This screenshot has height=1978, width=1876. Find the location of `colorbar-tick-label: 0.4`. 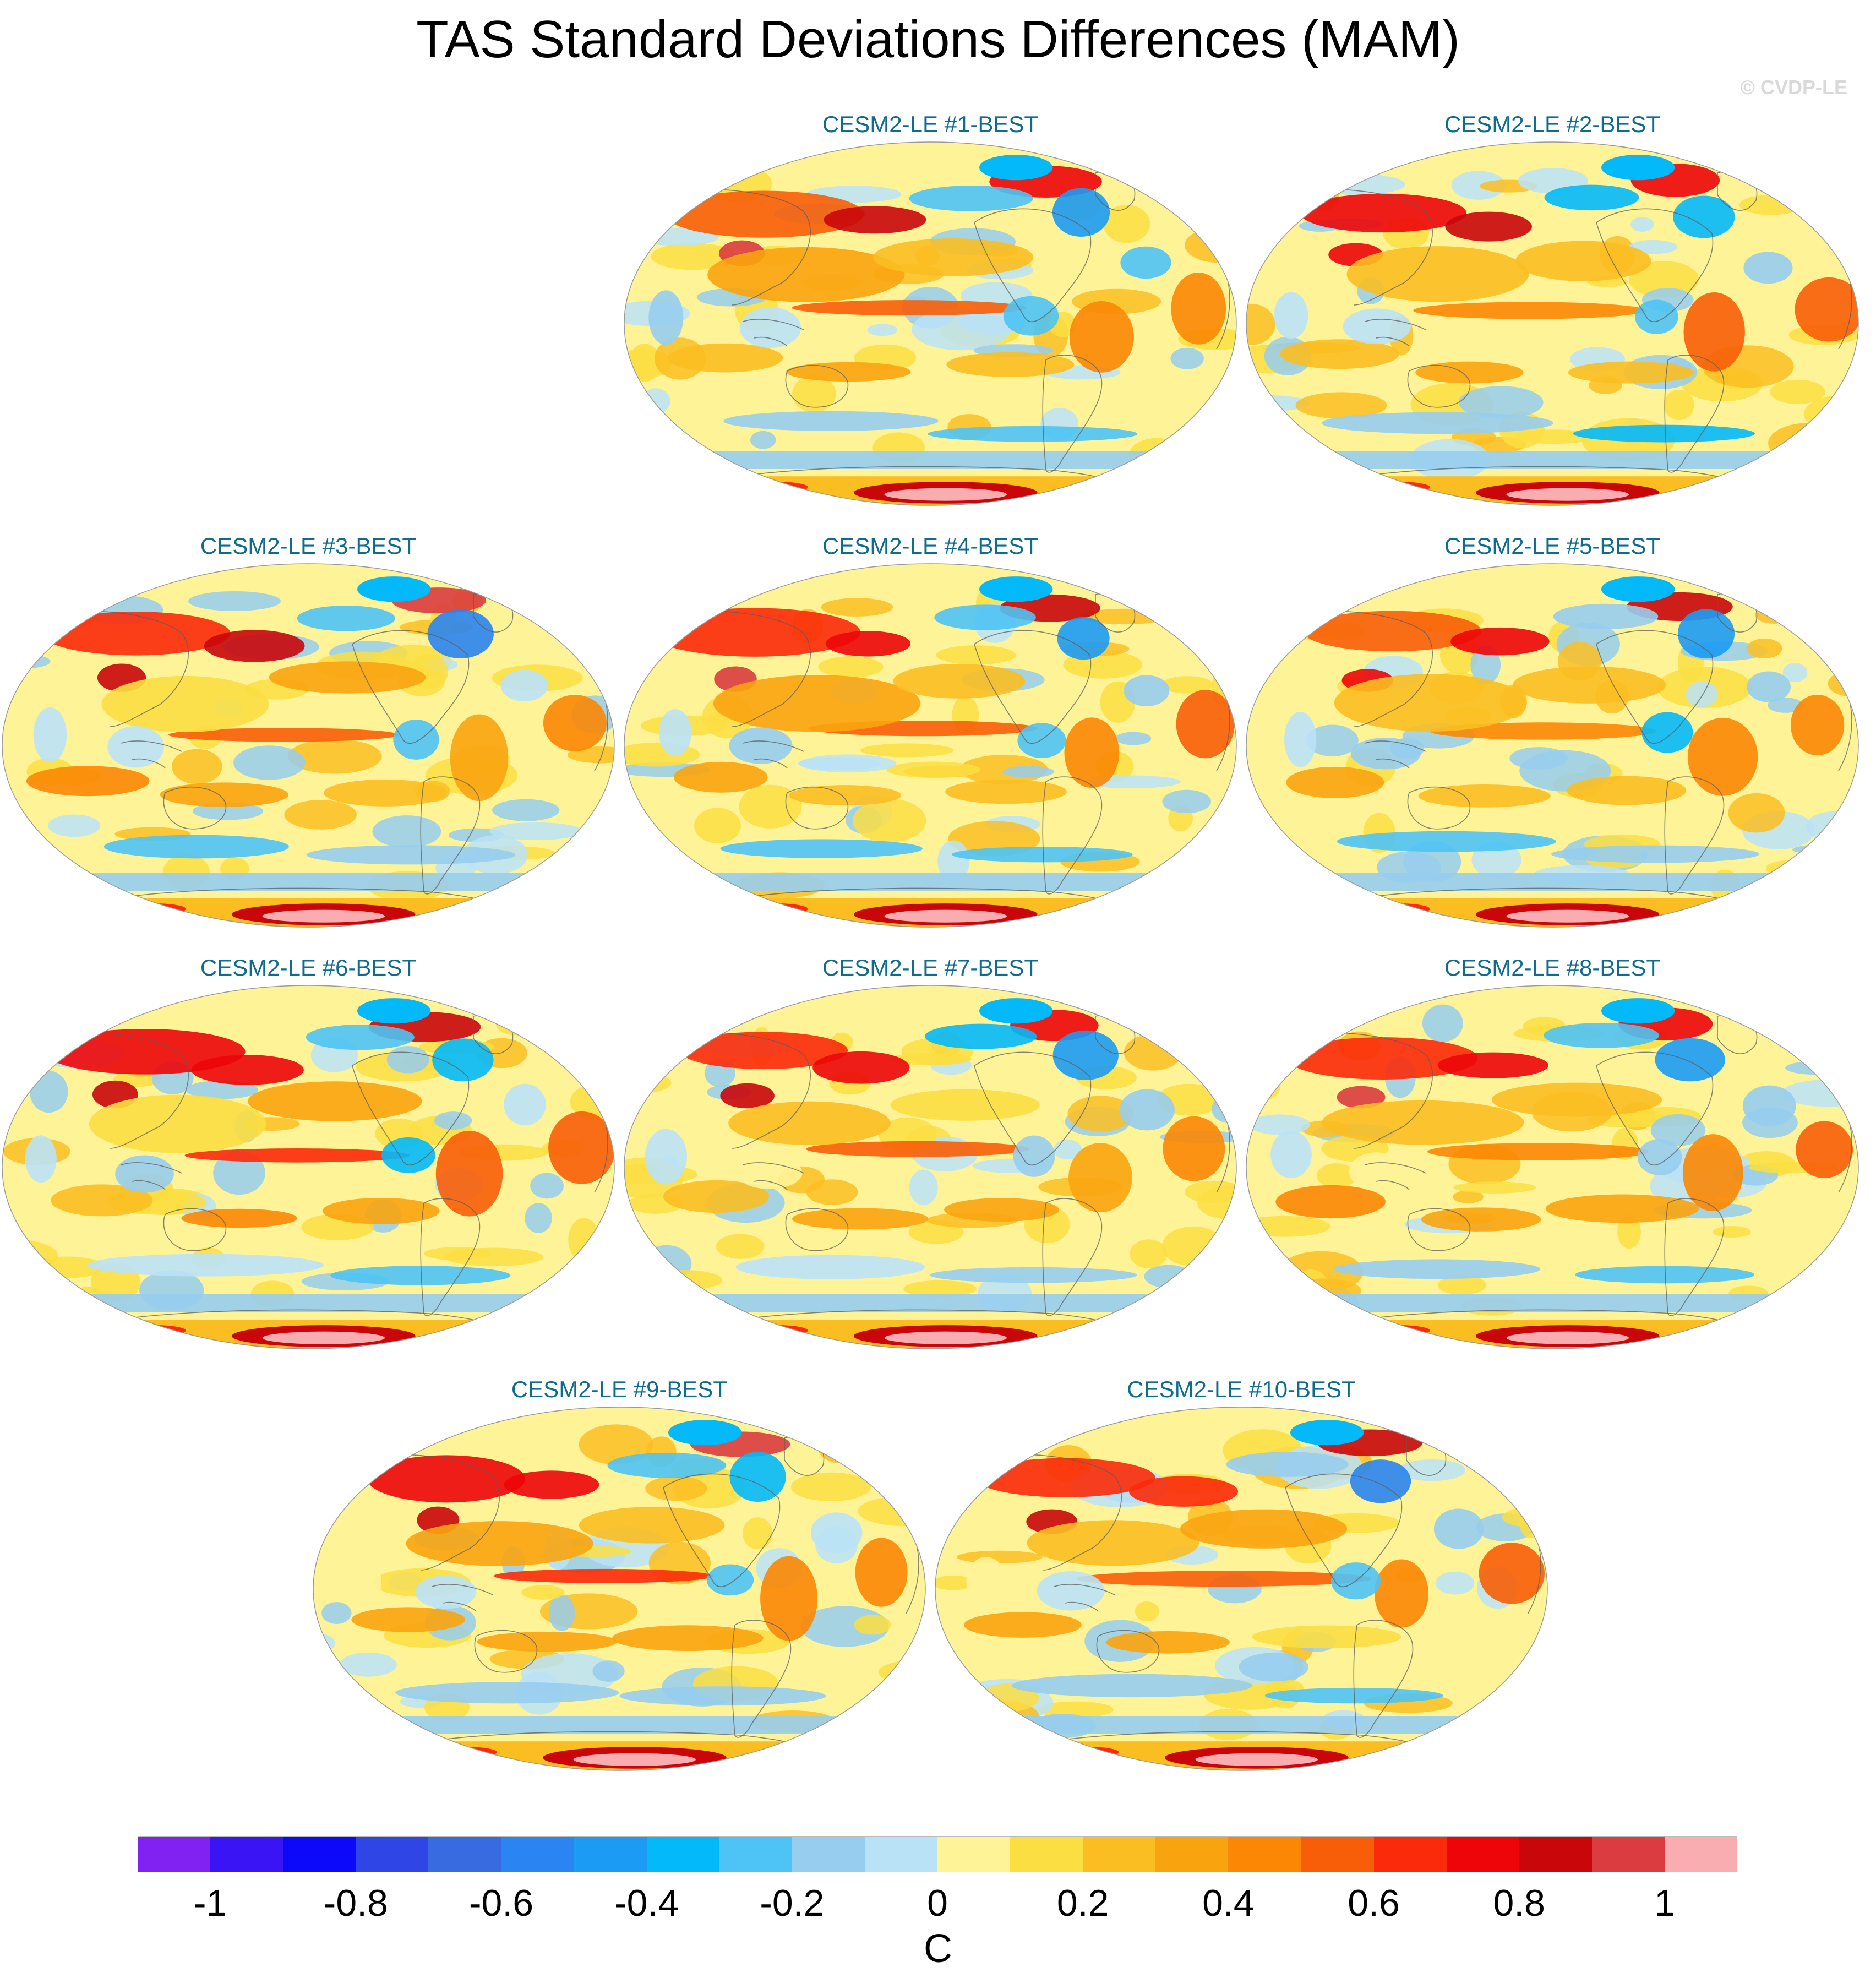

colorbar-tick-label: 0.4 is located at coordinates (1228, 1903).